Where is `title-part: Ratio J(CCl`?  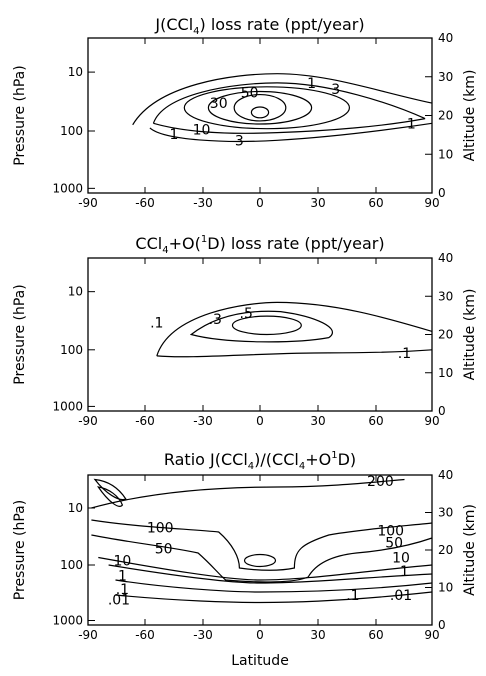 title-part: Ratio J(CCl is located at coordinates (206, 459).